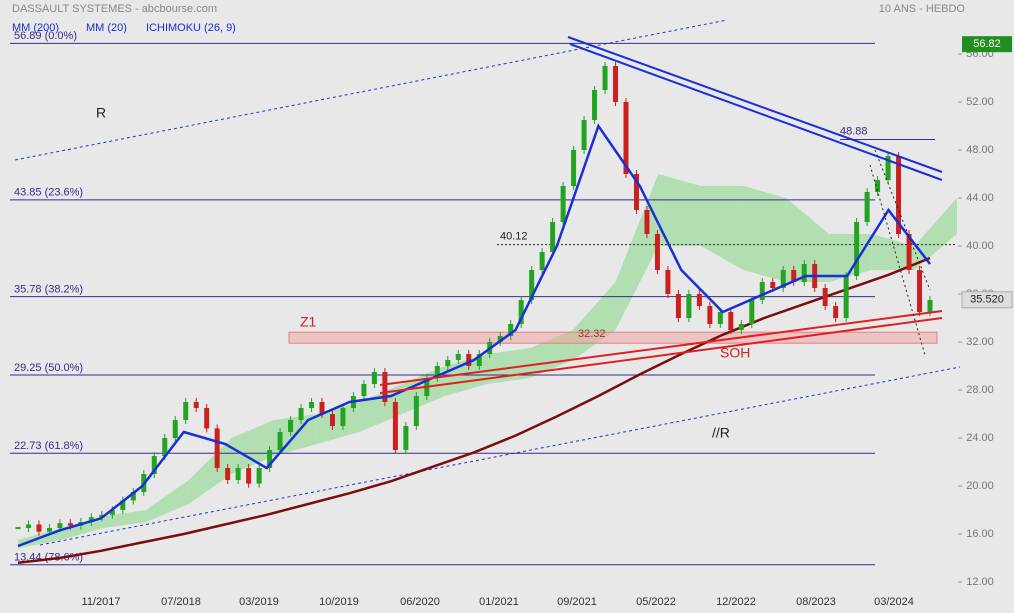 Image resolution: width=1014 pixels, height=613 pixels. I want to click on annotation: Z1, so click(308, 322).